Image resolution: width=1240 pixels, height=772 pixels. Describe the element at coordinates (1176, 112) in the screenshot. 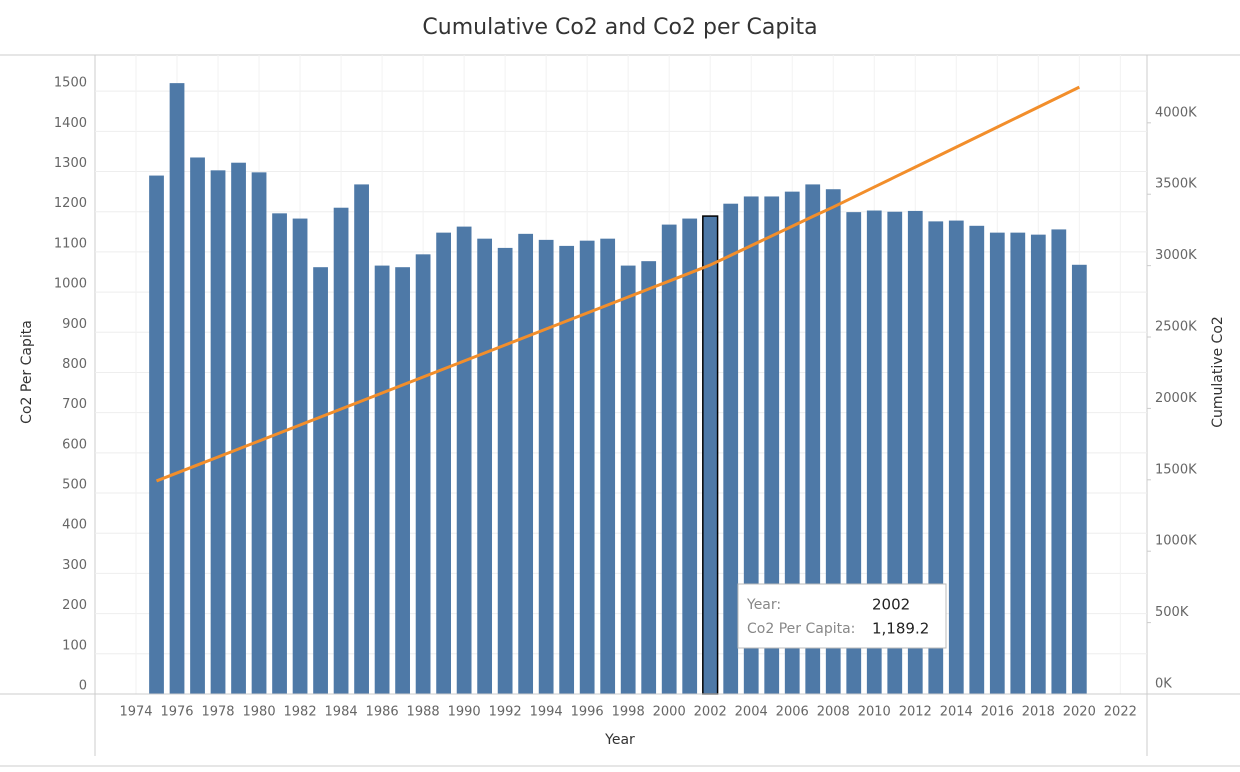

I see `y2-tick-label: 4000K` at that location.